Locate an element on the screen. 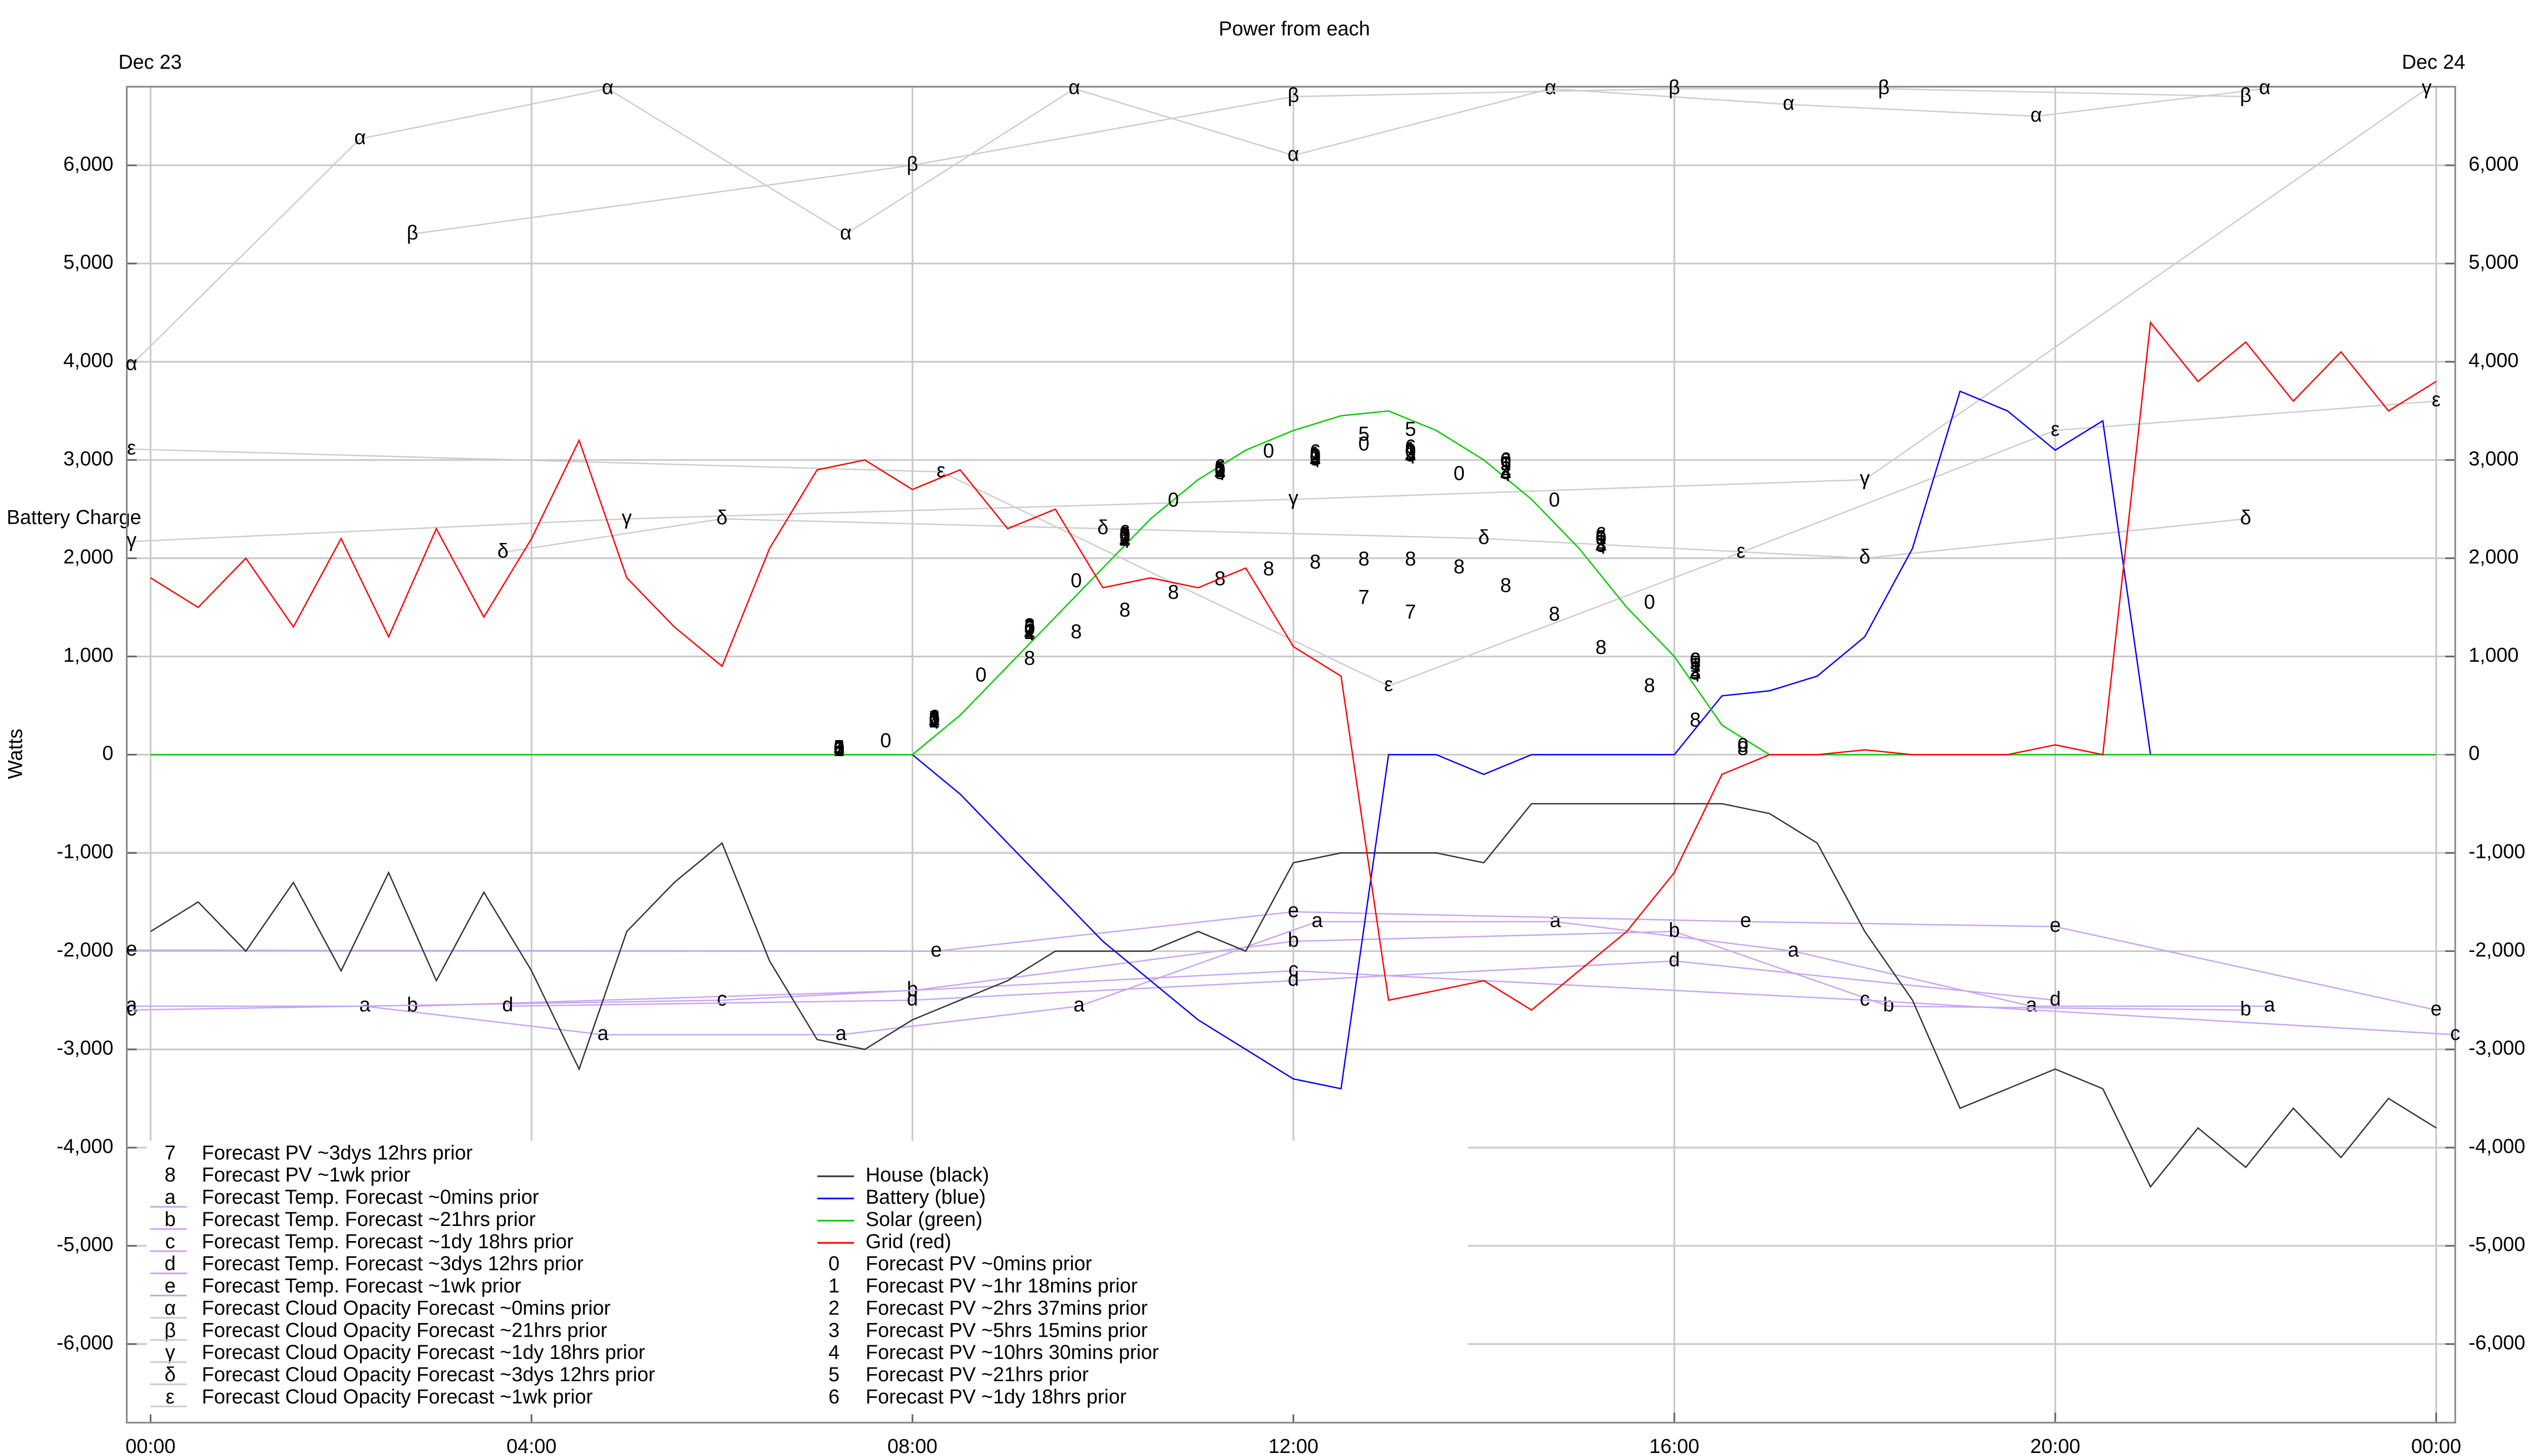 This screenshot has width=2528, height=1456. legend-marker: d is located at coordinates (170, 1264).